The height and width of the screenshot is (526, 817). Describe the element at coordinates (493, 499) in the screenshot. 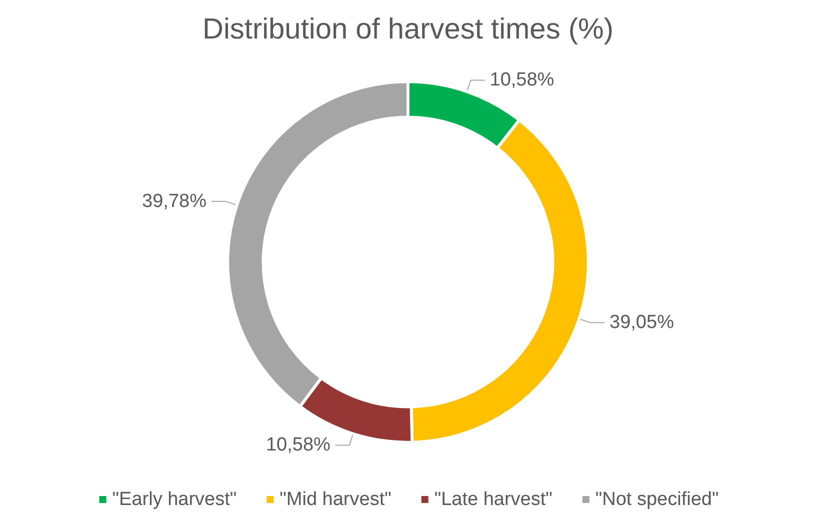

I see `legend-label: "Late harvest"` at that location.